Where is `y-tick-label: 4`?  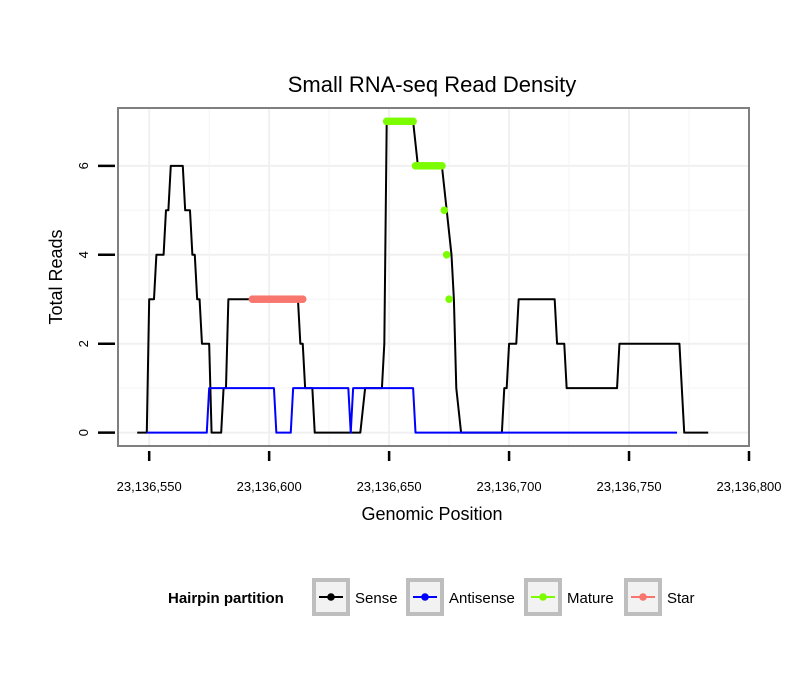
y-tick-label: 4 is located at coordinates (83, 254).